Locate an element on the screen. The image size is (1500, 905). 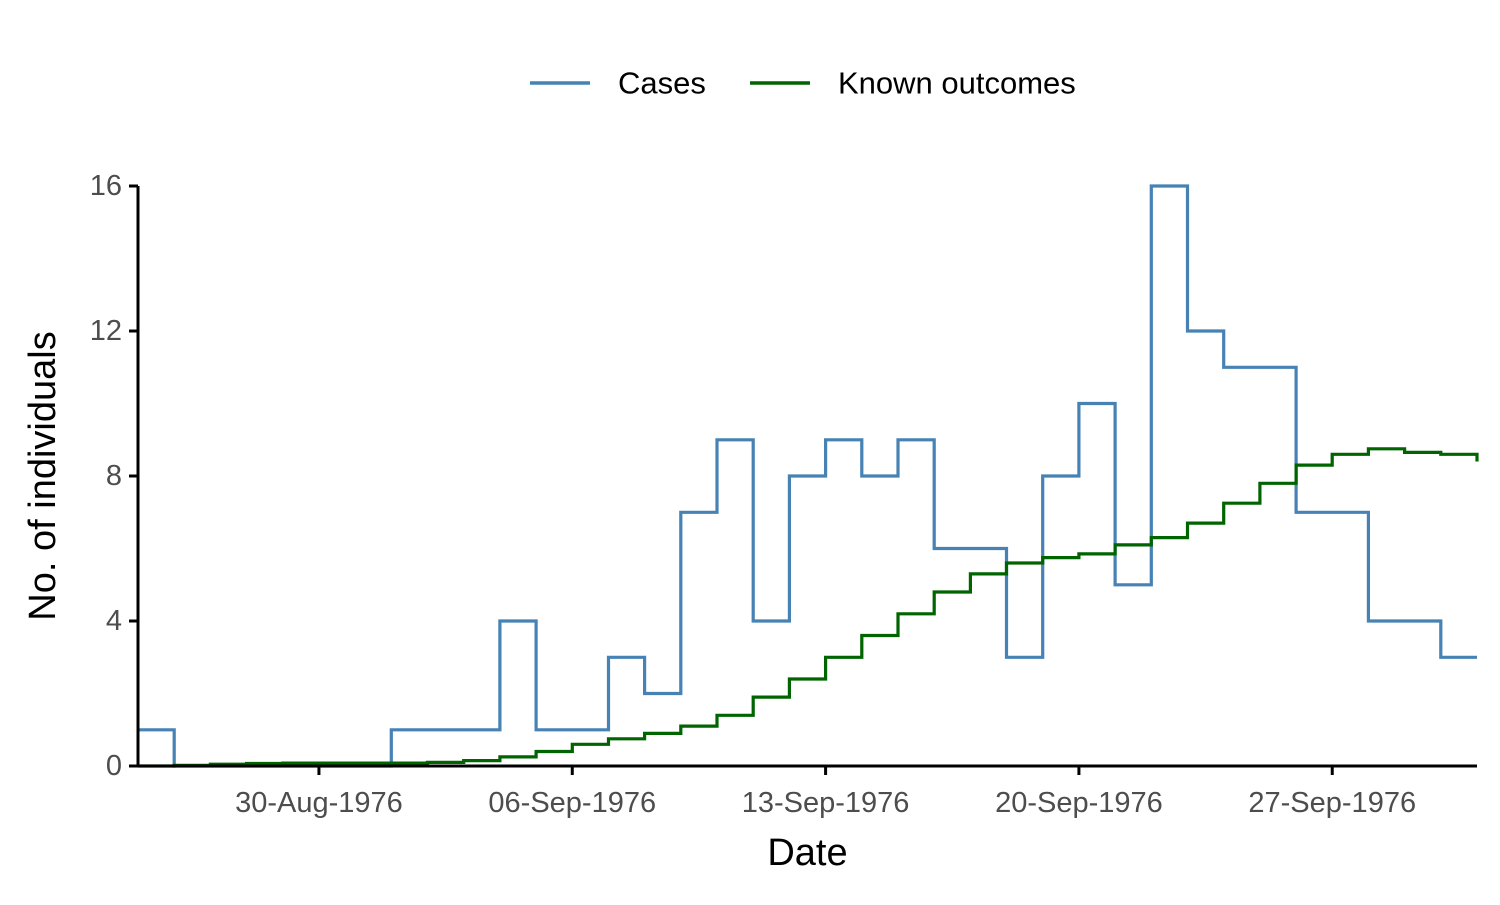
x-tick-label: 27-Sep-1976 is located at coordinates (1332, 803).